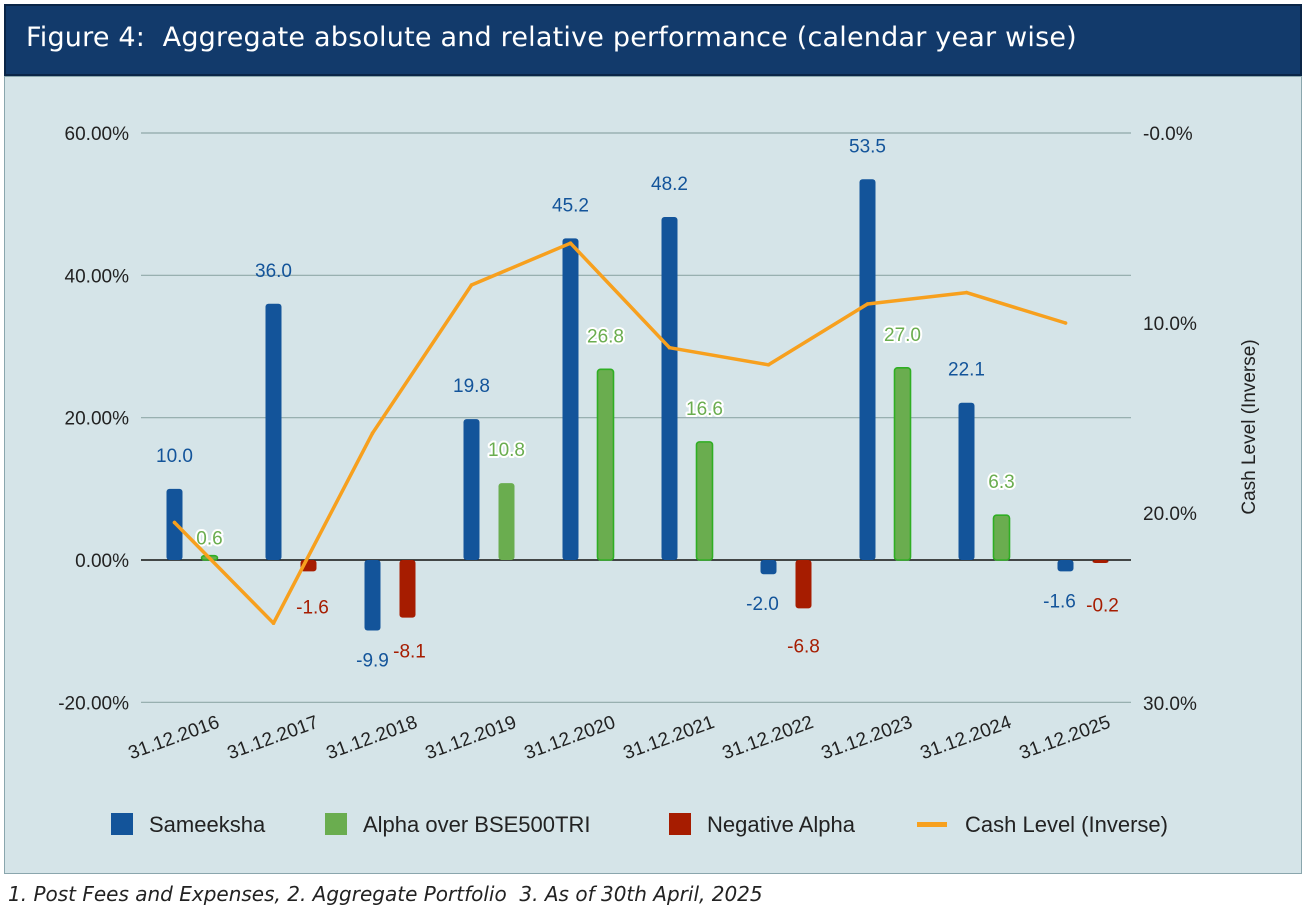  I want to click on right-axis-tick-label: 20.0%, so click(1170, 514).